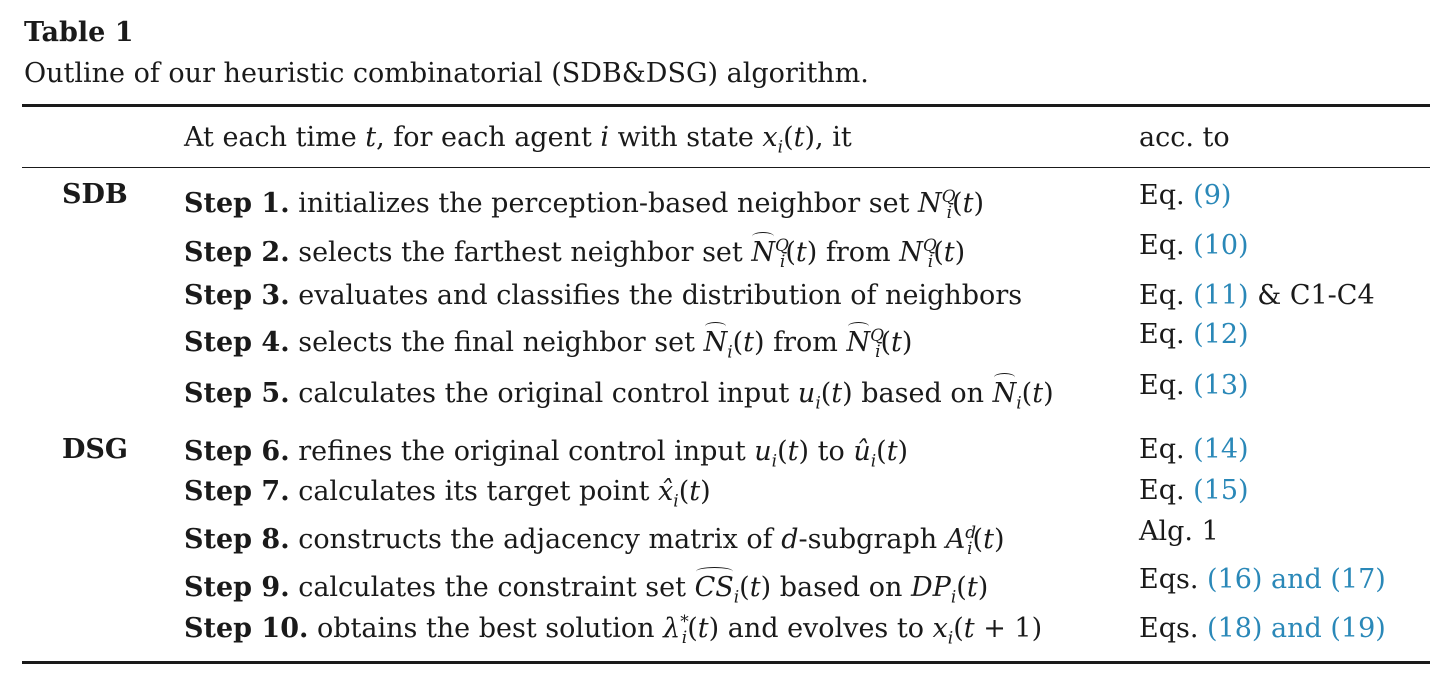  What do you see at coordinates (1179, 531) in the screenshot?
I see `row-reference: Alg. 1` at bounding box center [1179, 531].